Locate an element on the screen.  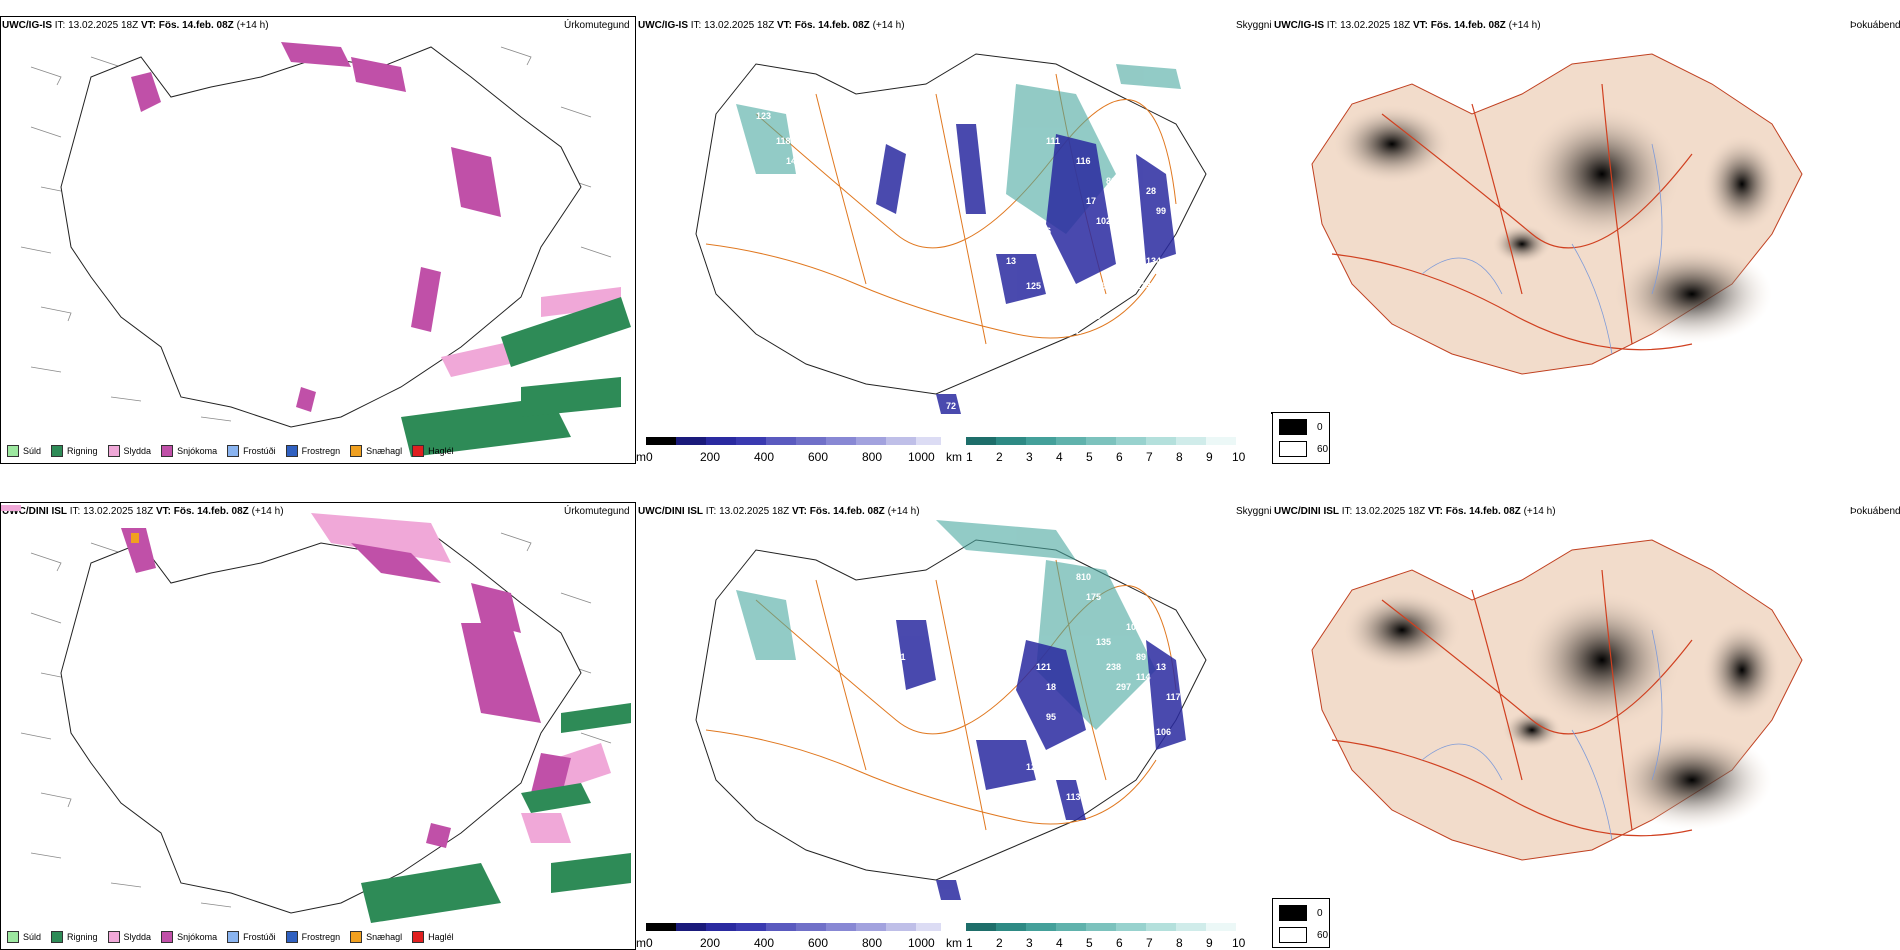
precip-map is located at coordinates (316, 714).